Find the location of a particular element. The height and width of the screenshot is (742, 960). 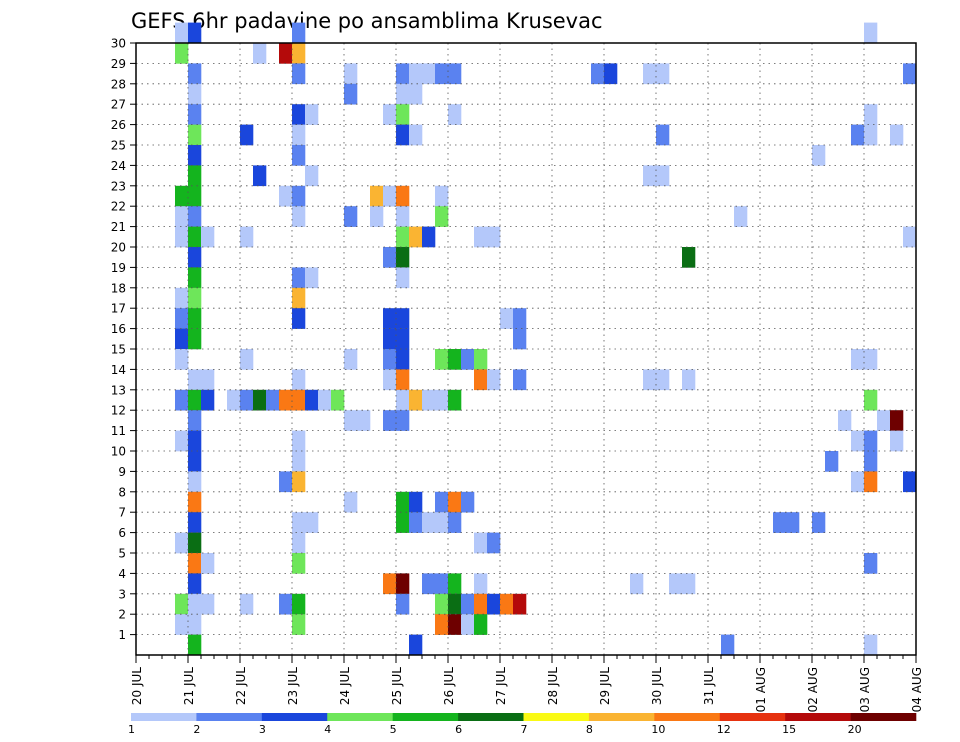

colorbar-label: 4 is located at coordinates (327, 729).